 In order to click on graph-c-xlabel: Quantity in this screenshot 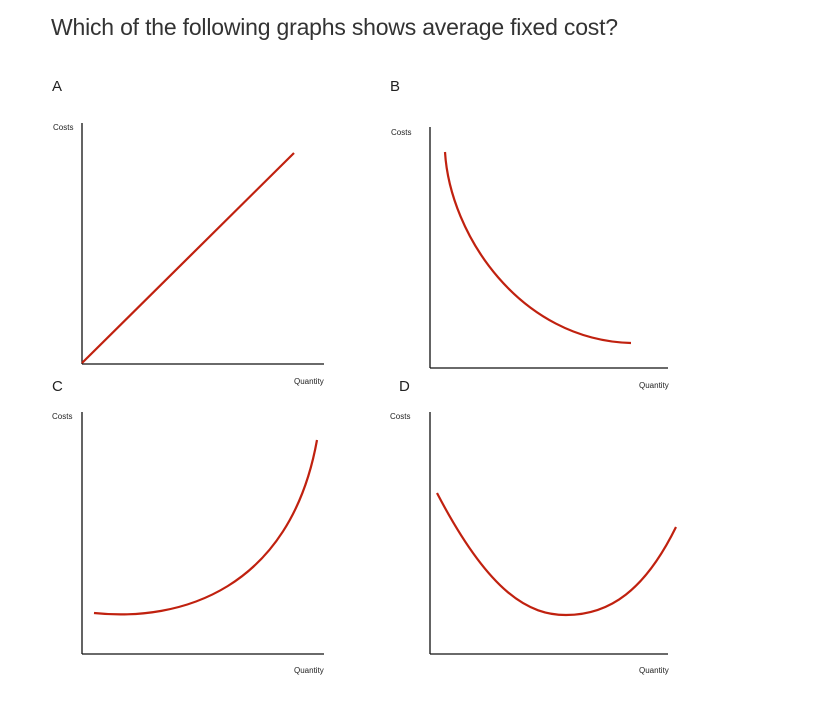, I will do `click(309, 670)`.